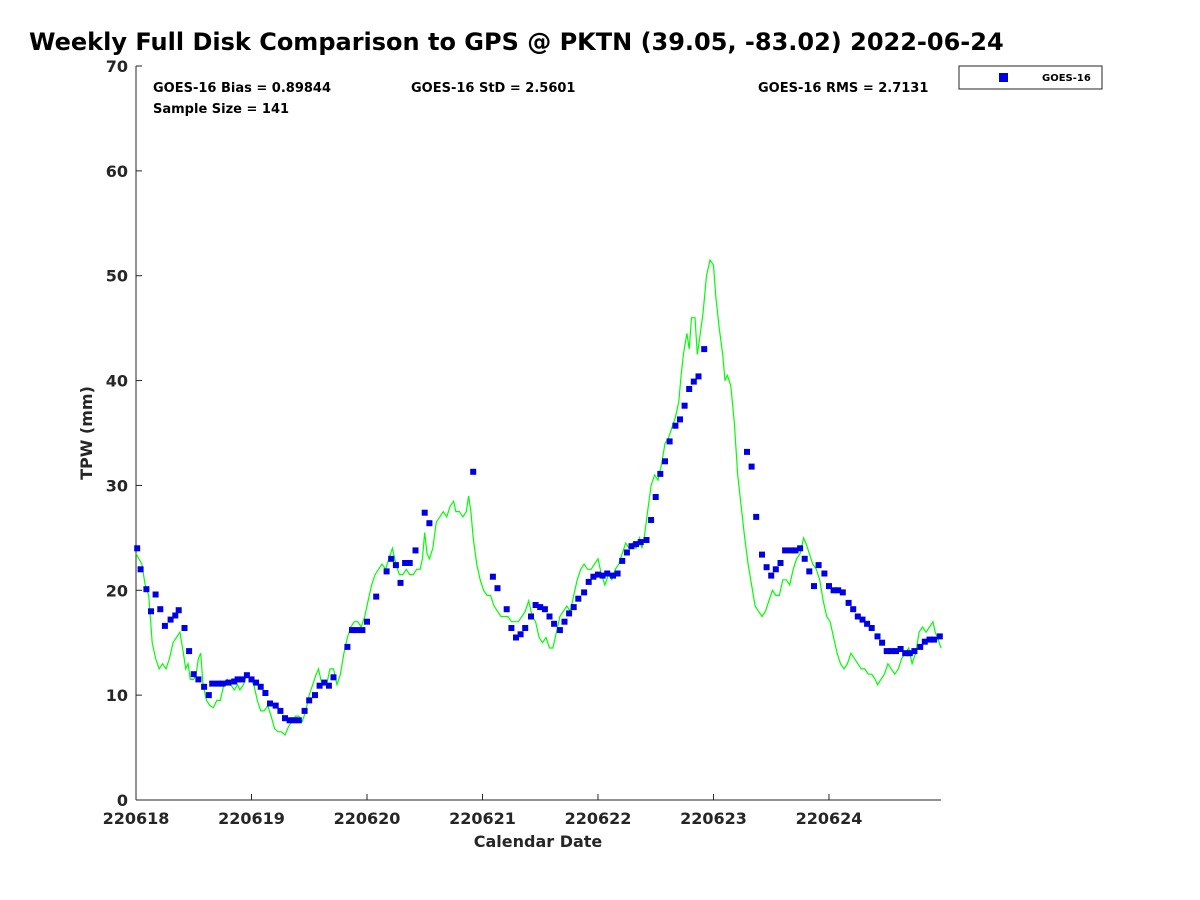  Describe the element at coordinates (117, 381) in the screenshot. I see `y-tick-label: 40` at that location.